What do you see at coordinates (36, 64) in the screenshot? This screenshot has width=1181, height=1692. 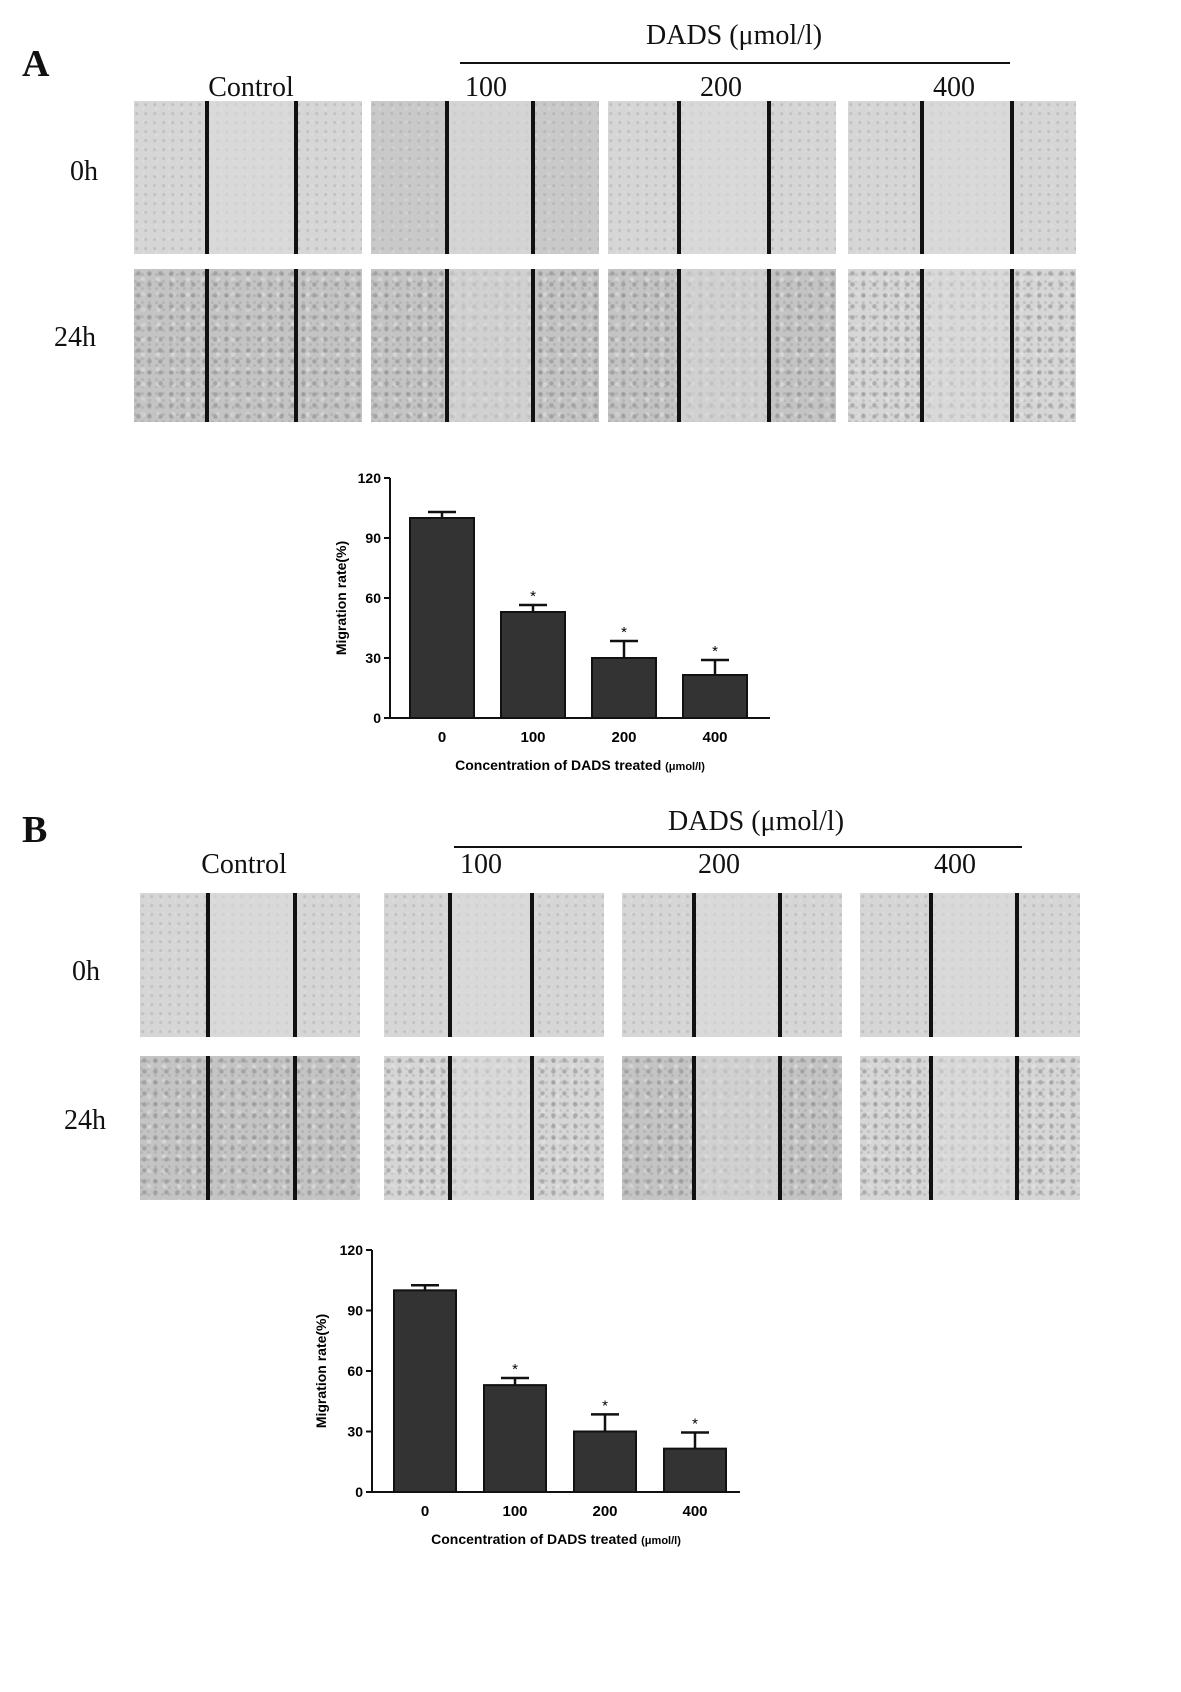 I see `panel-letter-a: A` at bounding box center [36, 64].